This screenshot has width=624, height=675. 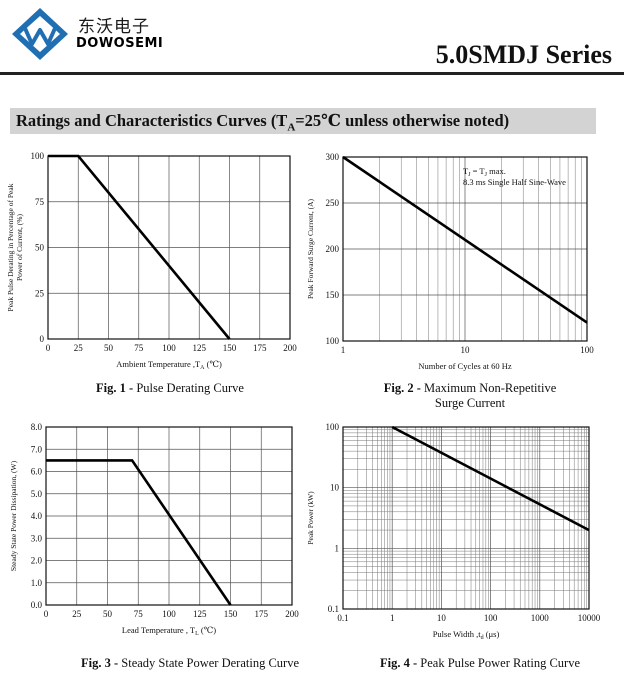 I want to click on x-axis-label: Pulse Width ,td (μs), so click(x=466, y=635).